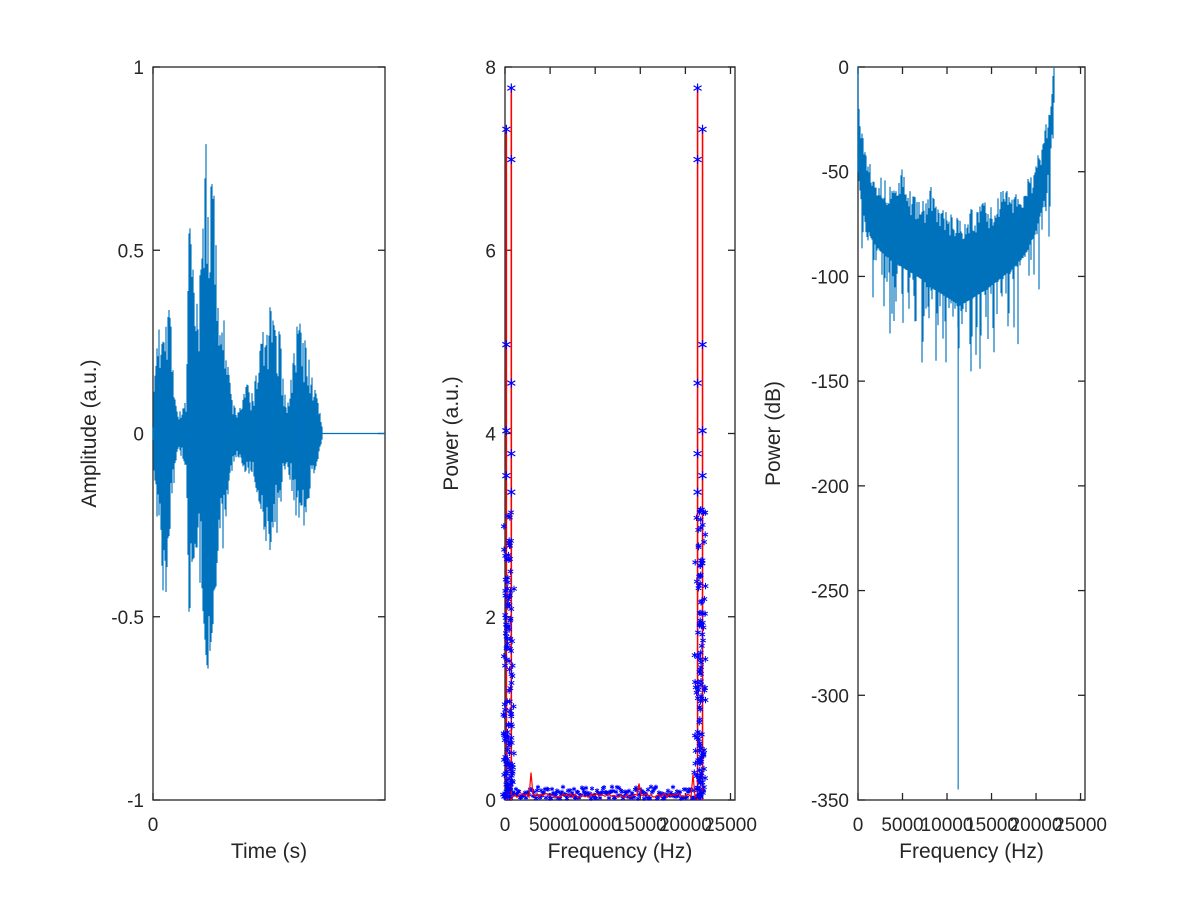 Image resolution: width=1200 pixels, height=900 pixels. I want to click on red-baseline, so click(604, 785).